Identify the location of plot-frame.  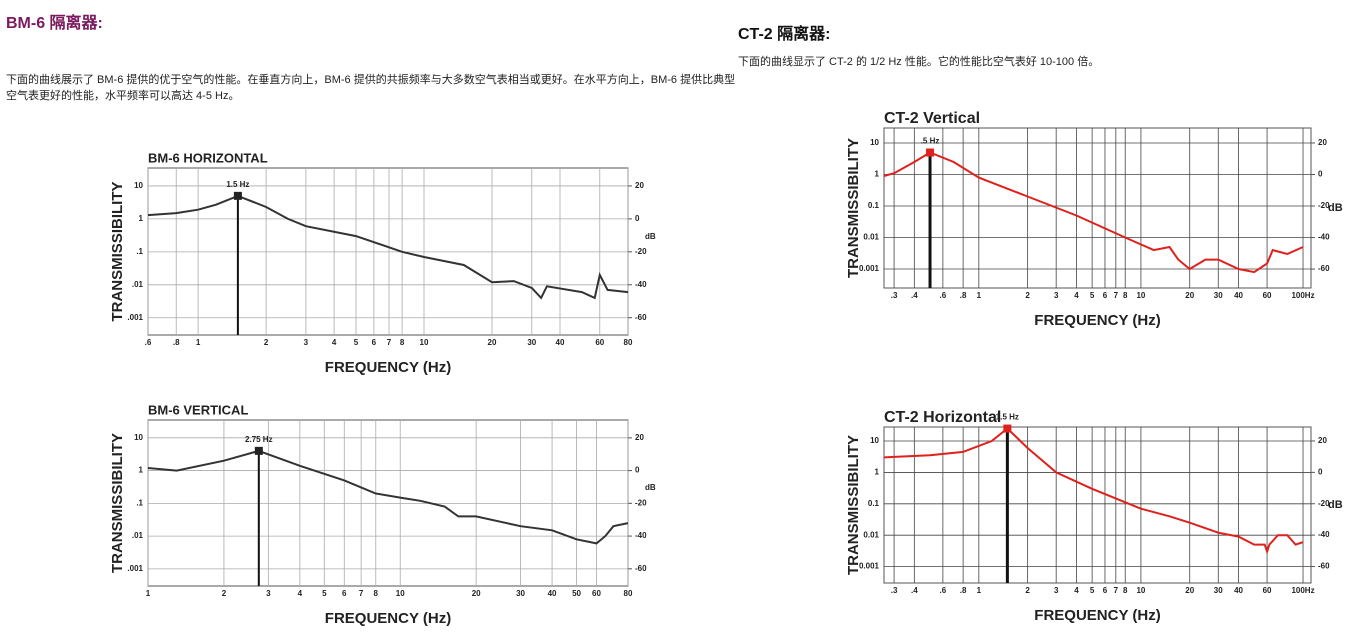
(1097, 208).